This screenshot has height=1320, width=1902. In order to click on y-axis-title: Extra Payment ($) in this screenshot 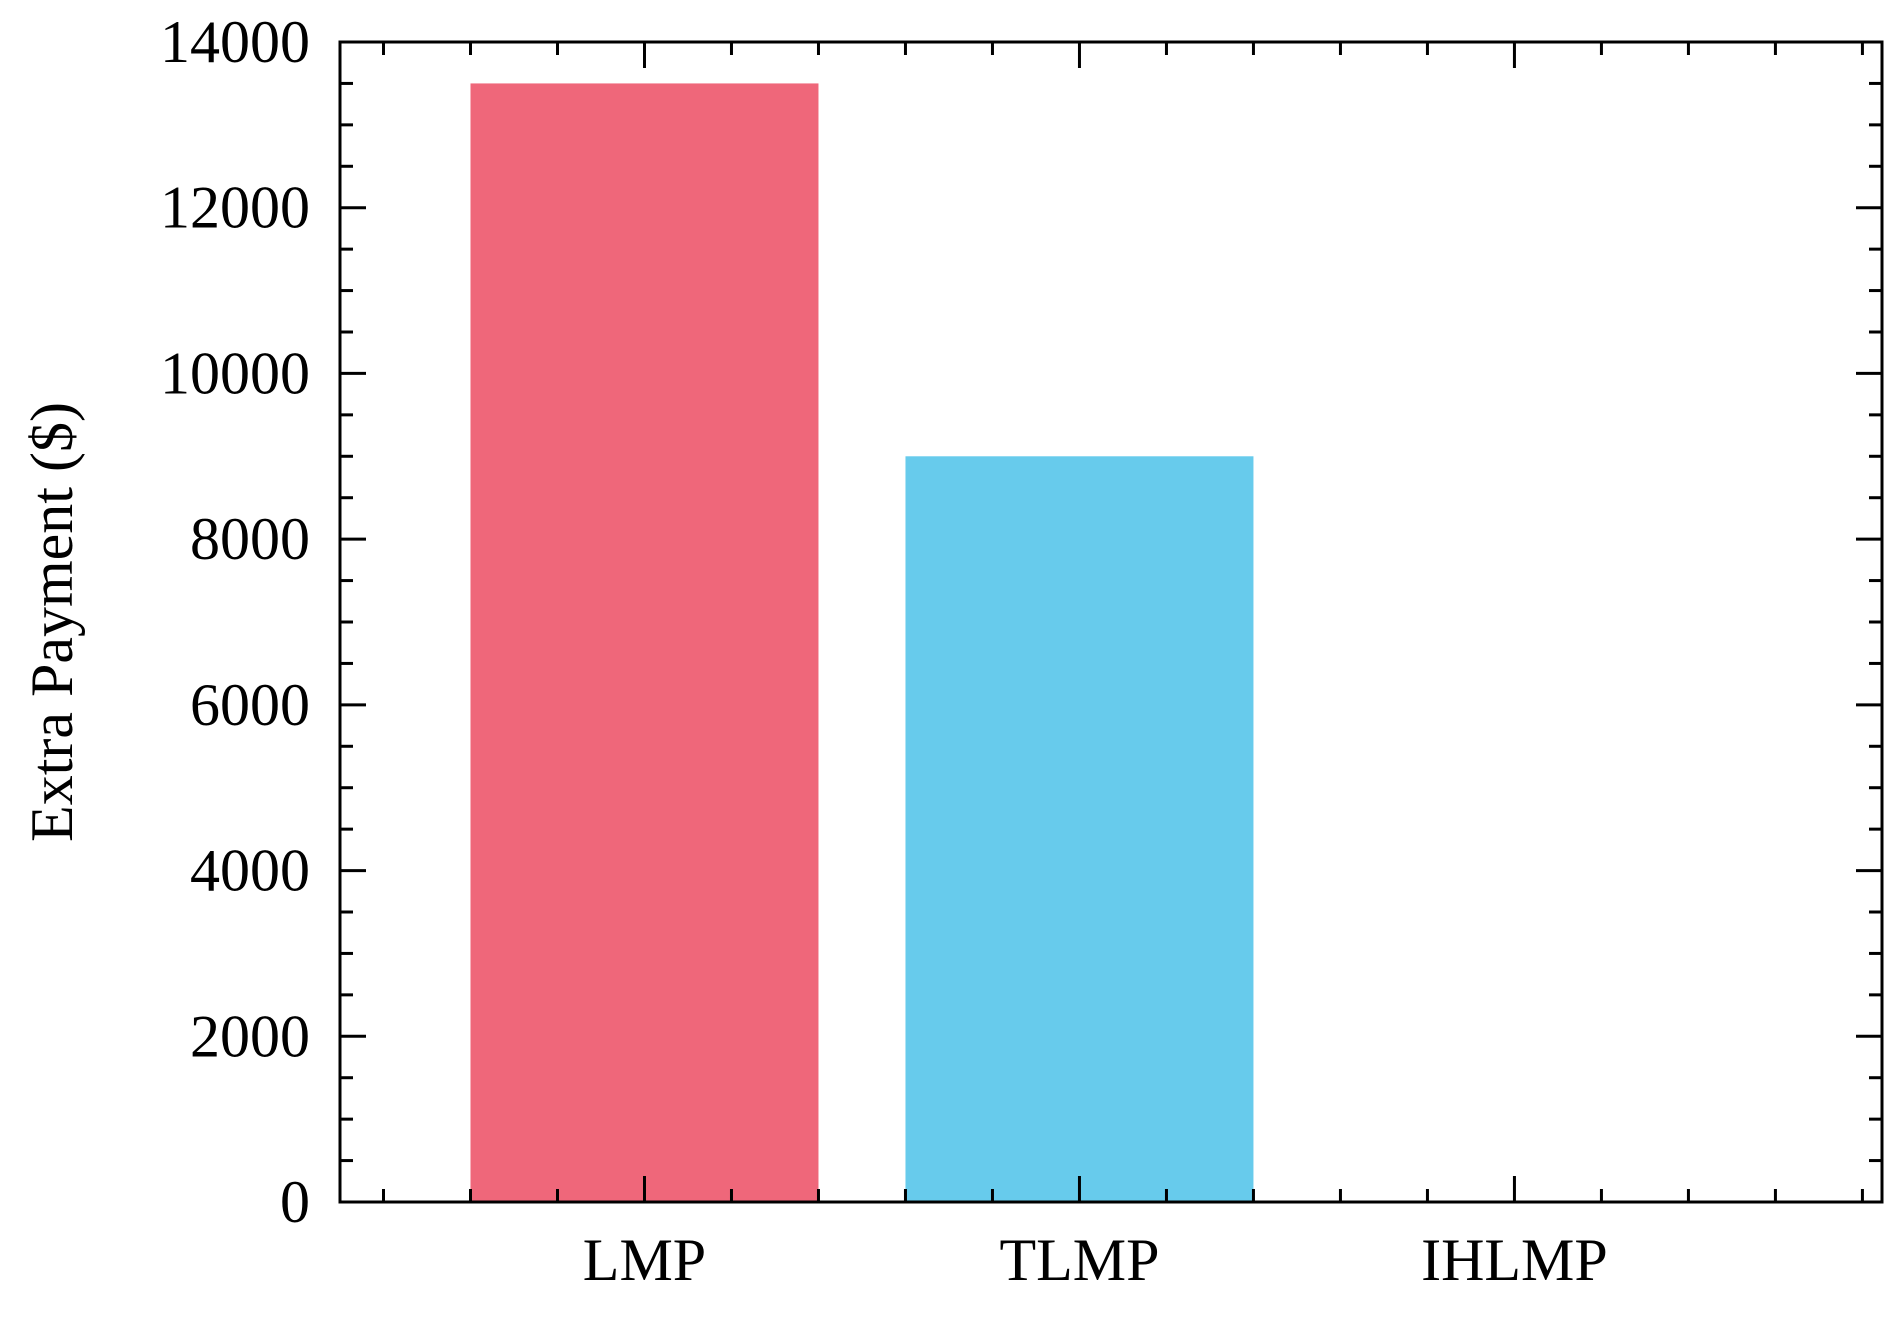, I will do `click(52, 622)`.